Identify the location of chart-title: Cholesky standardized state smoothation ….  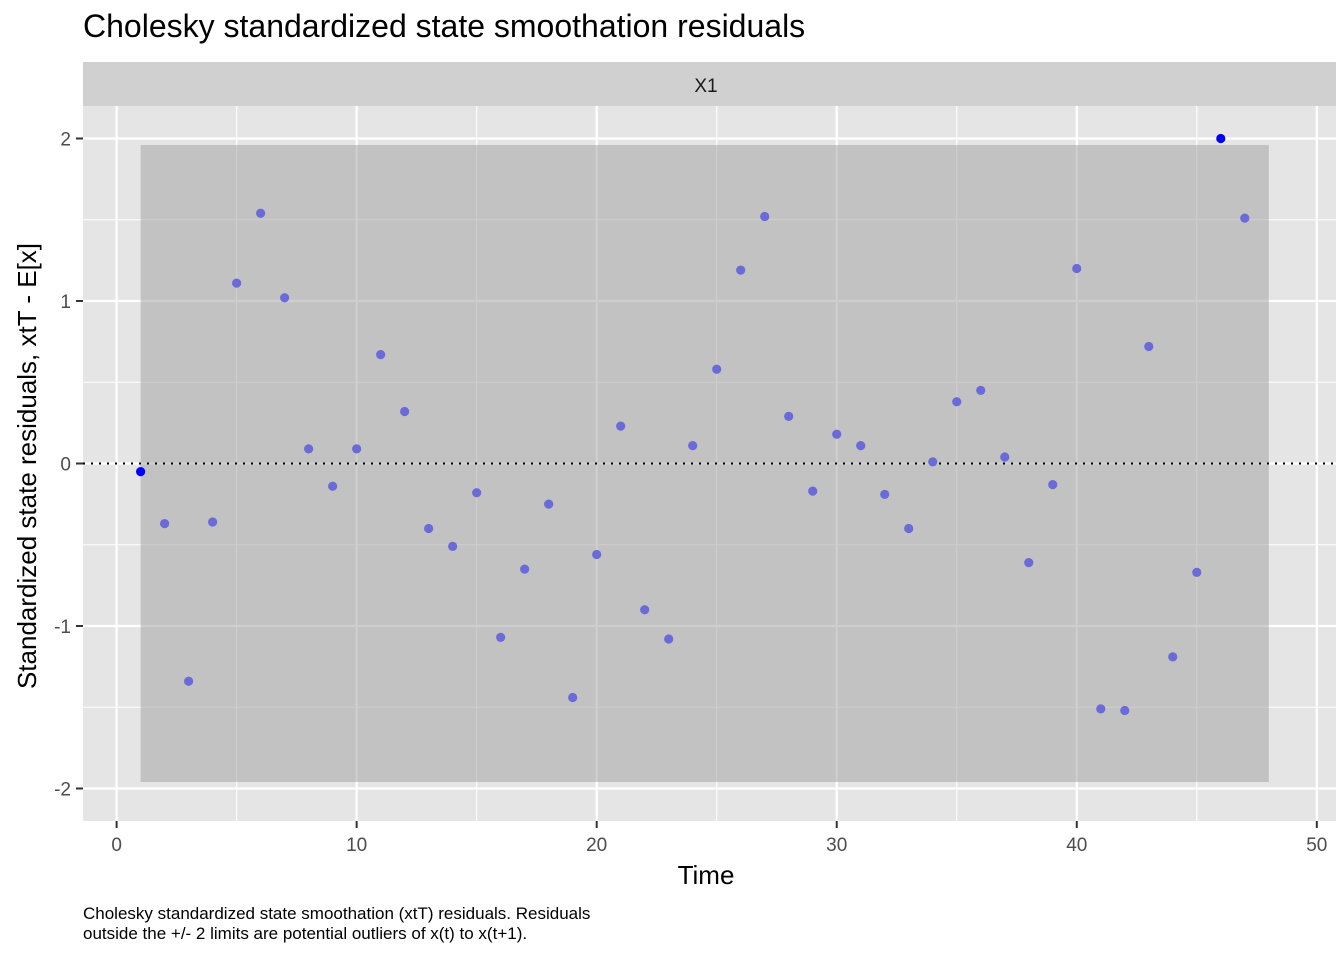
(444, 26).